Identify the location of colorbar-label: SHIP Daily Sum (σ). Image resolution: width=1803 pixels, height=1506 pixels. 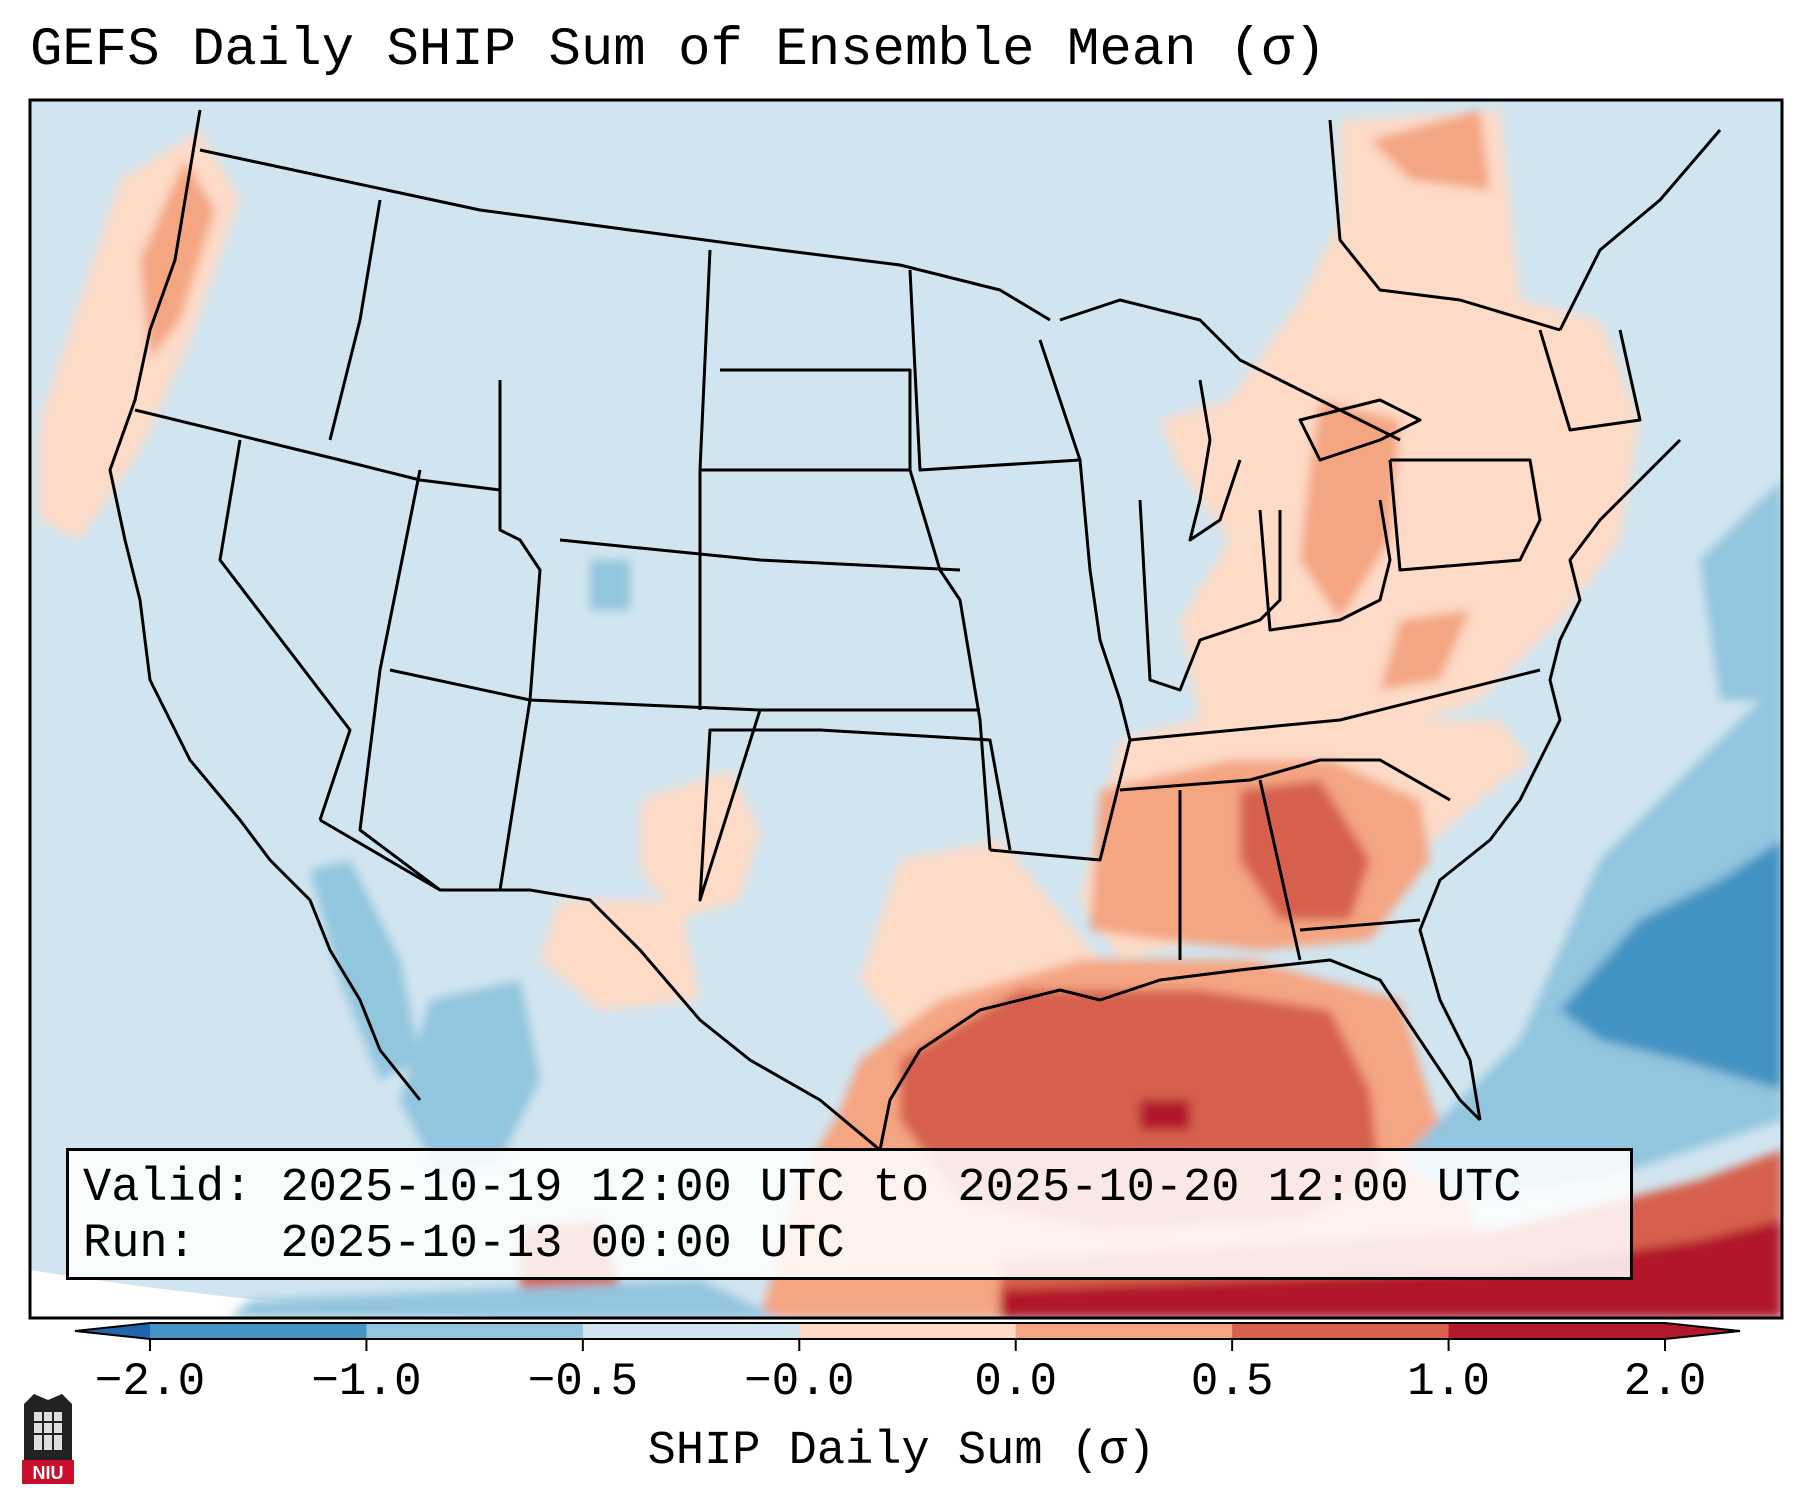
(901, 1451).